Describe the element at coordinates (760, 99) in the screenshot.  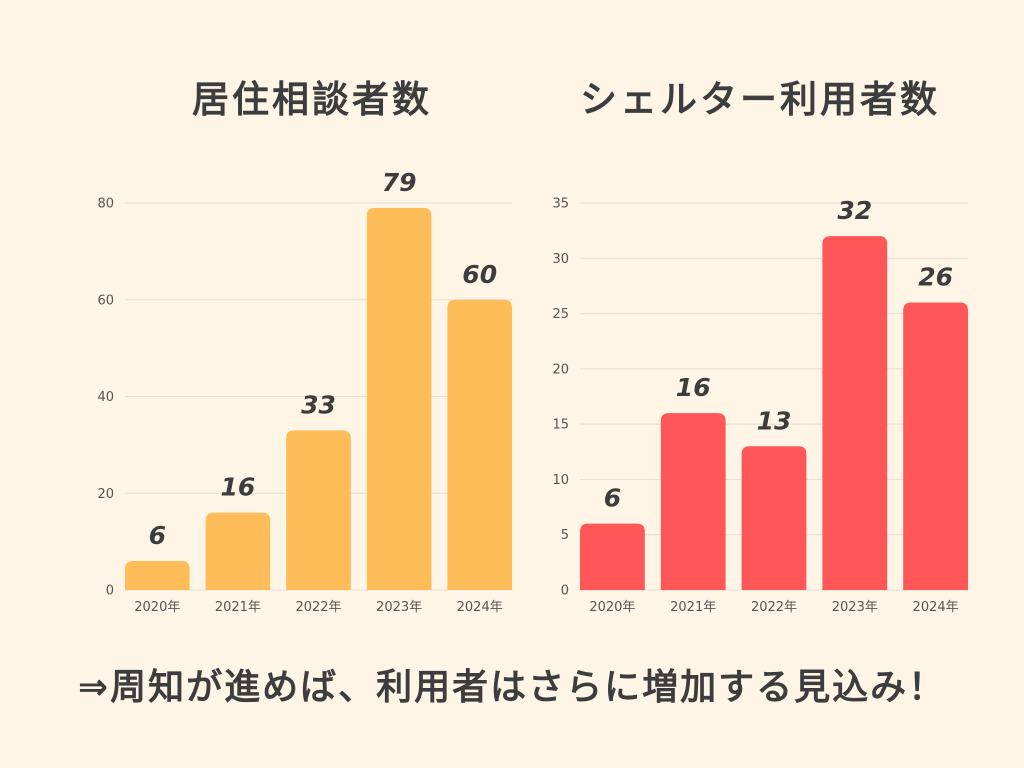
I see `shelter-users-title: シェルター利用者数` at that location.